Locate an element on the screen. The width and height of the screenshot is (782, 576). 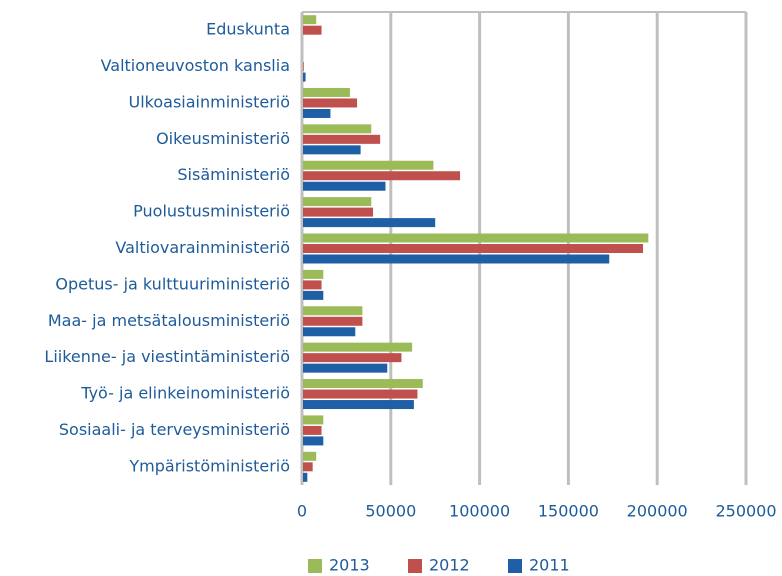
y-tick-label: Opetus- ja kulttuuriministeriö is located at coordinates (172, 283).